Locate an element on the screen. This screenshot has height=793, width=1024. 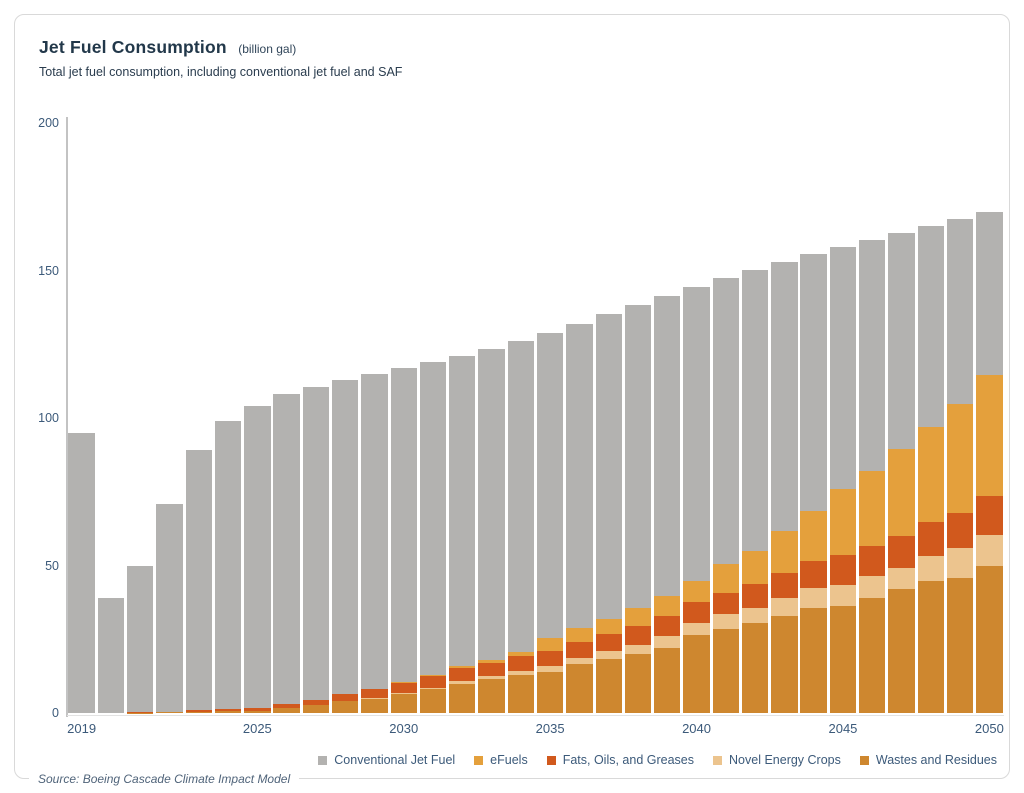
bar-2037 is located at coordinates (608, 513).